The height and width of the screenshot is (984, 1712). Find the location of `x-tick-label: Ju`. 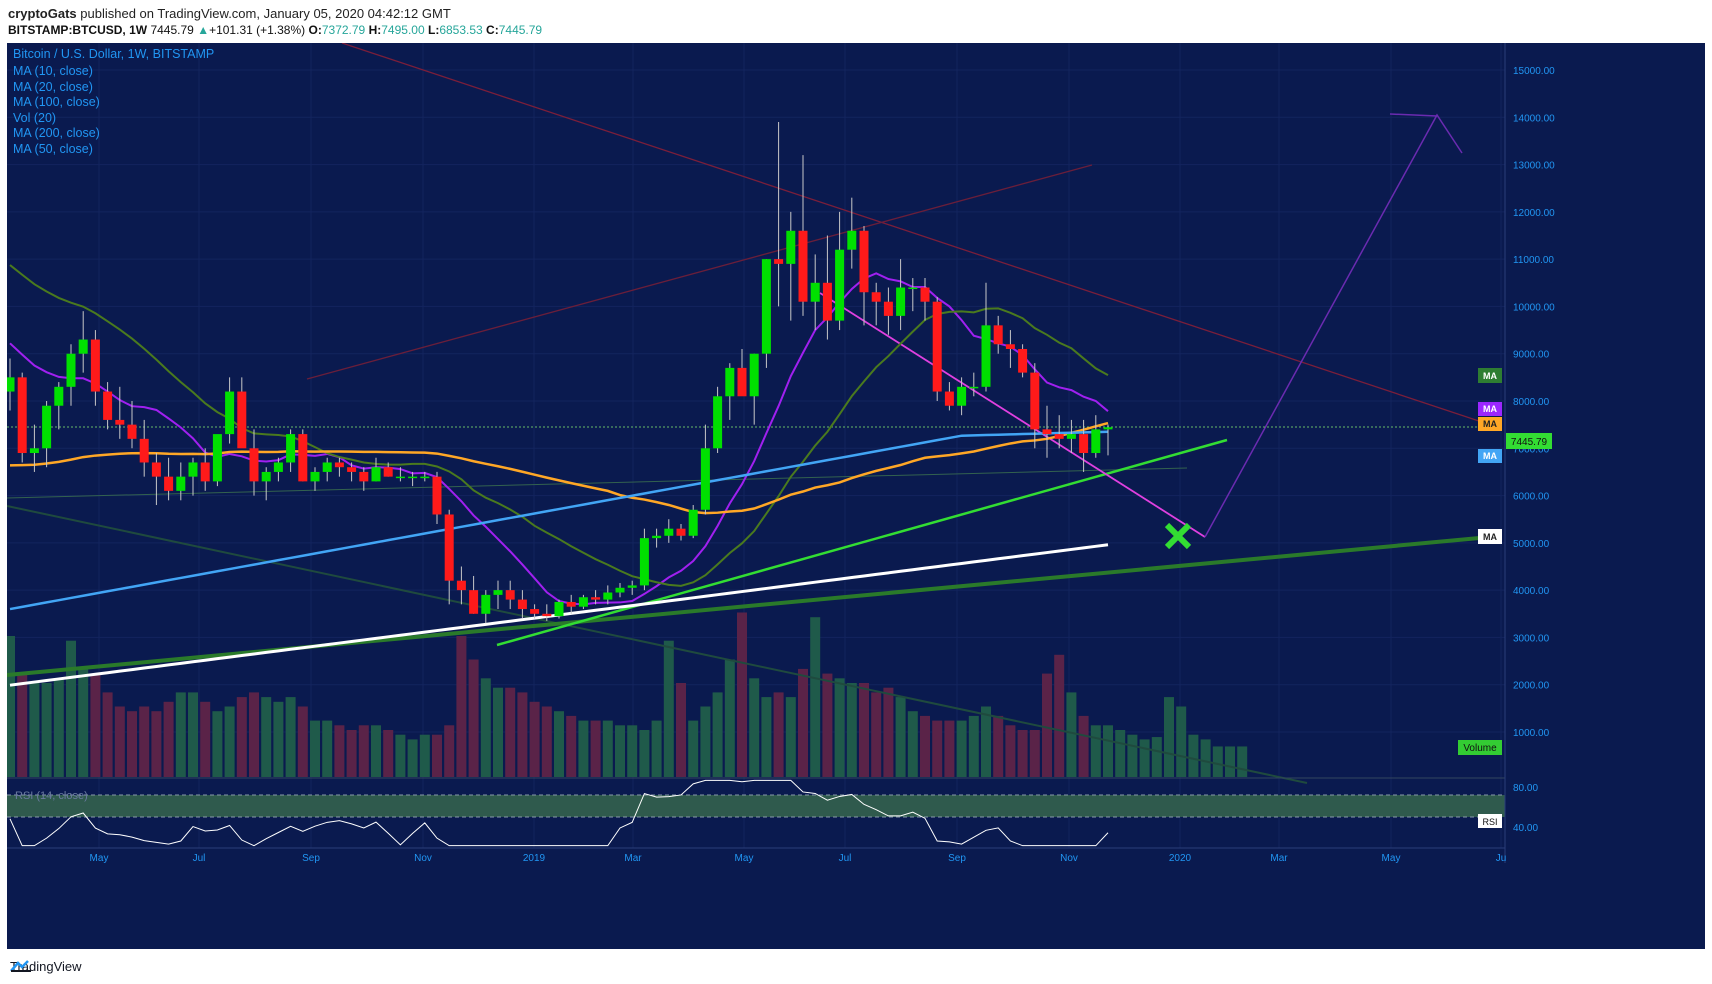

x-tick-label: Ju is located at coordinates (1501, 858).